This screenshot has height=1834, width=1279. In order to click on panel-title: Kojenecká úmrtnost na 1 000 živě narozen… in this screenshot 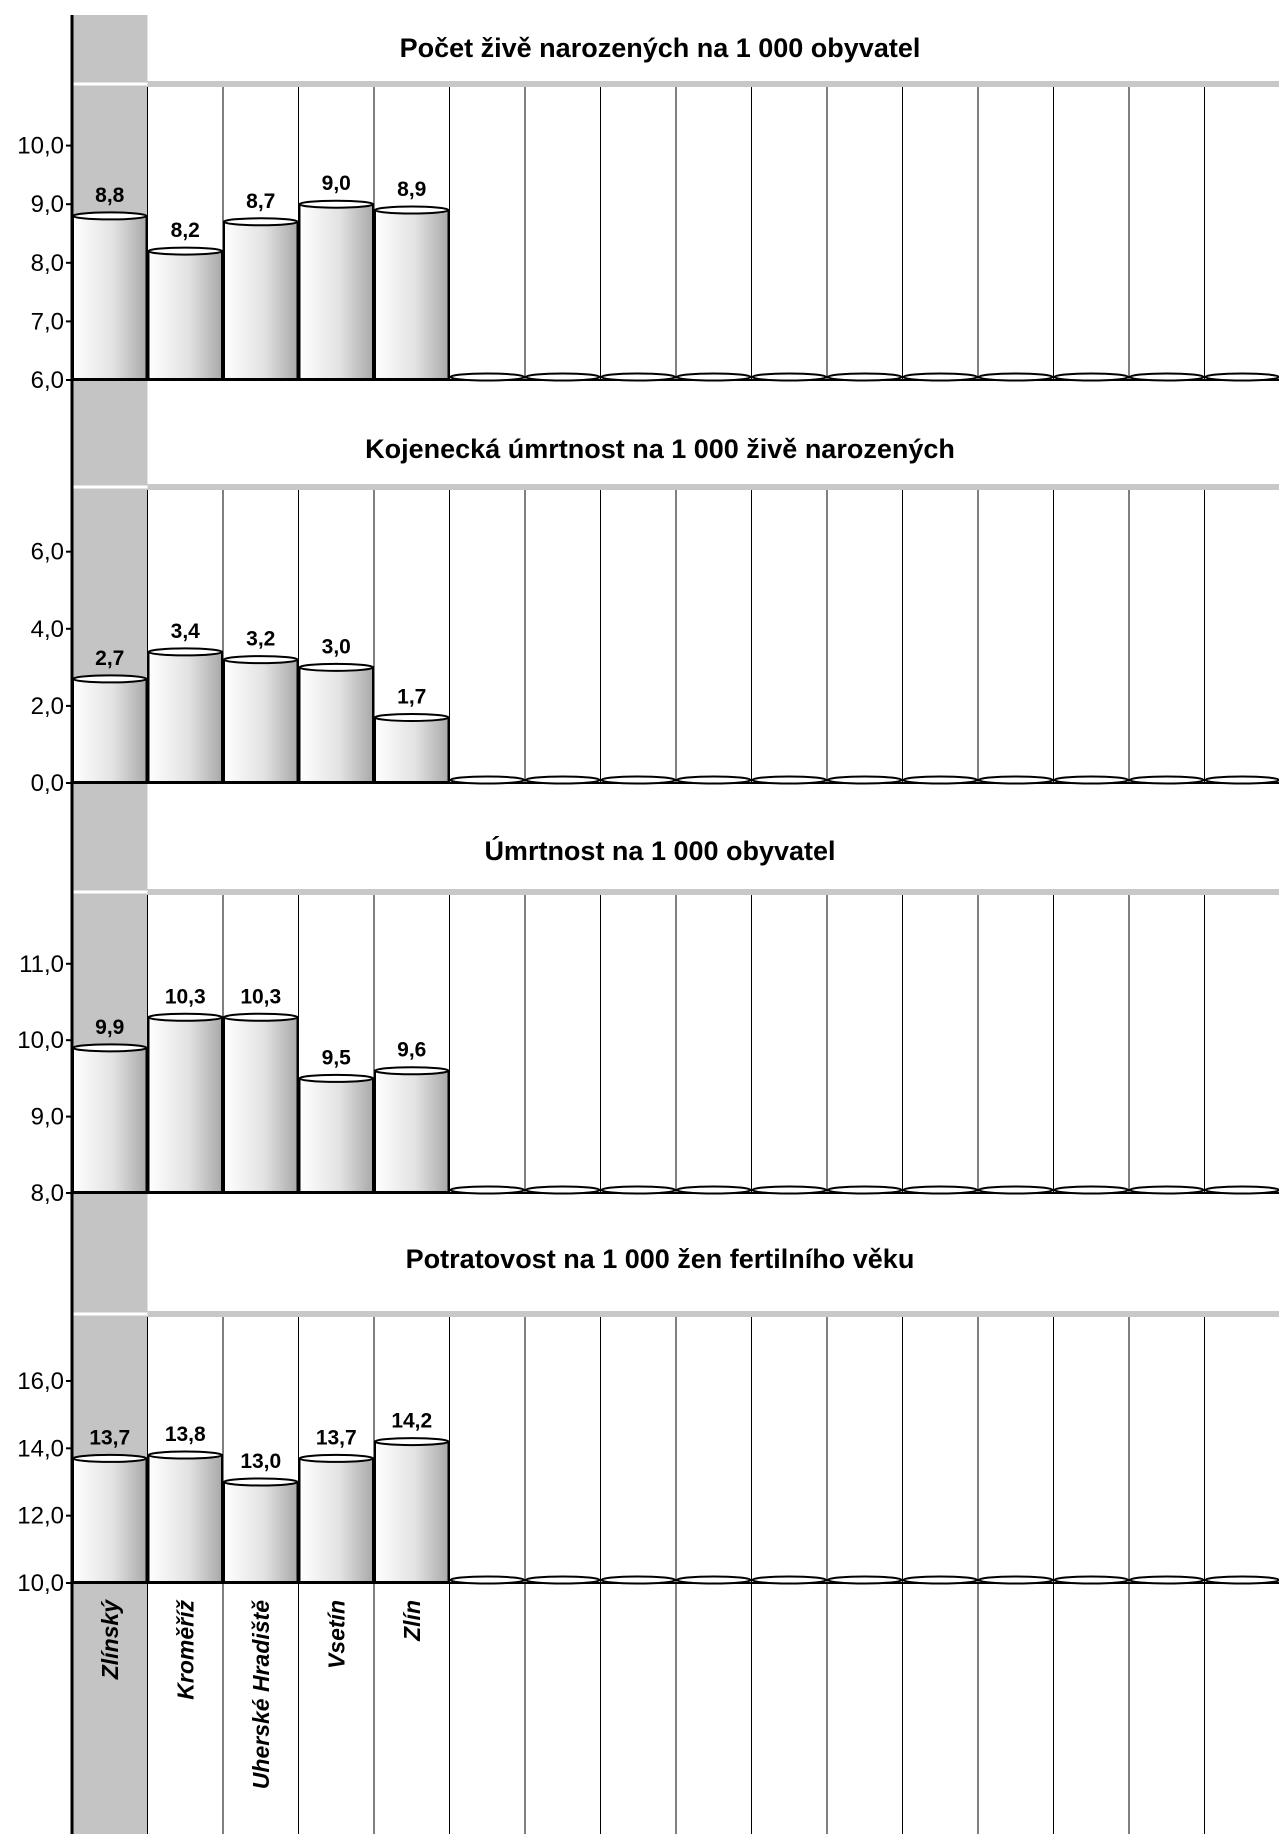, I will do `click(660, 449)`.